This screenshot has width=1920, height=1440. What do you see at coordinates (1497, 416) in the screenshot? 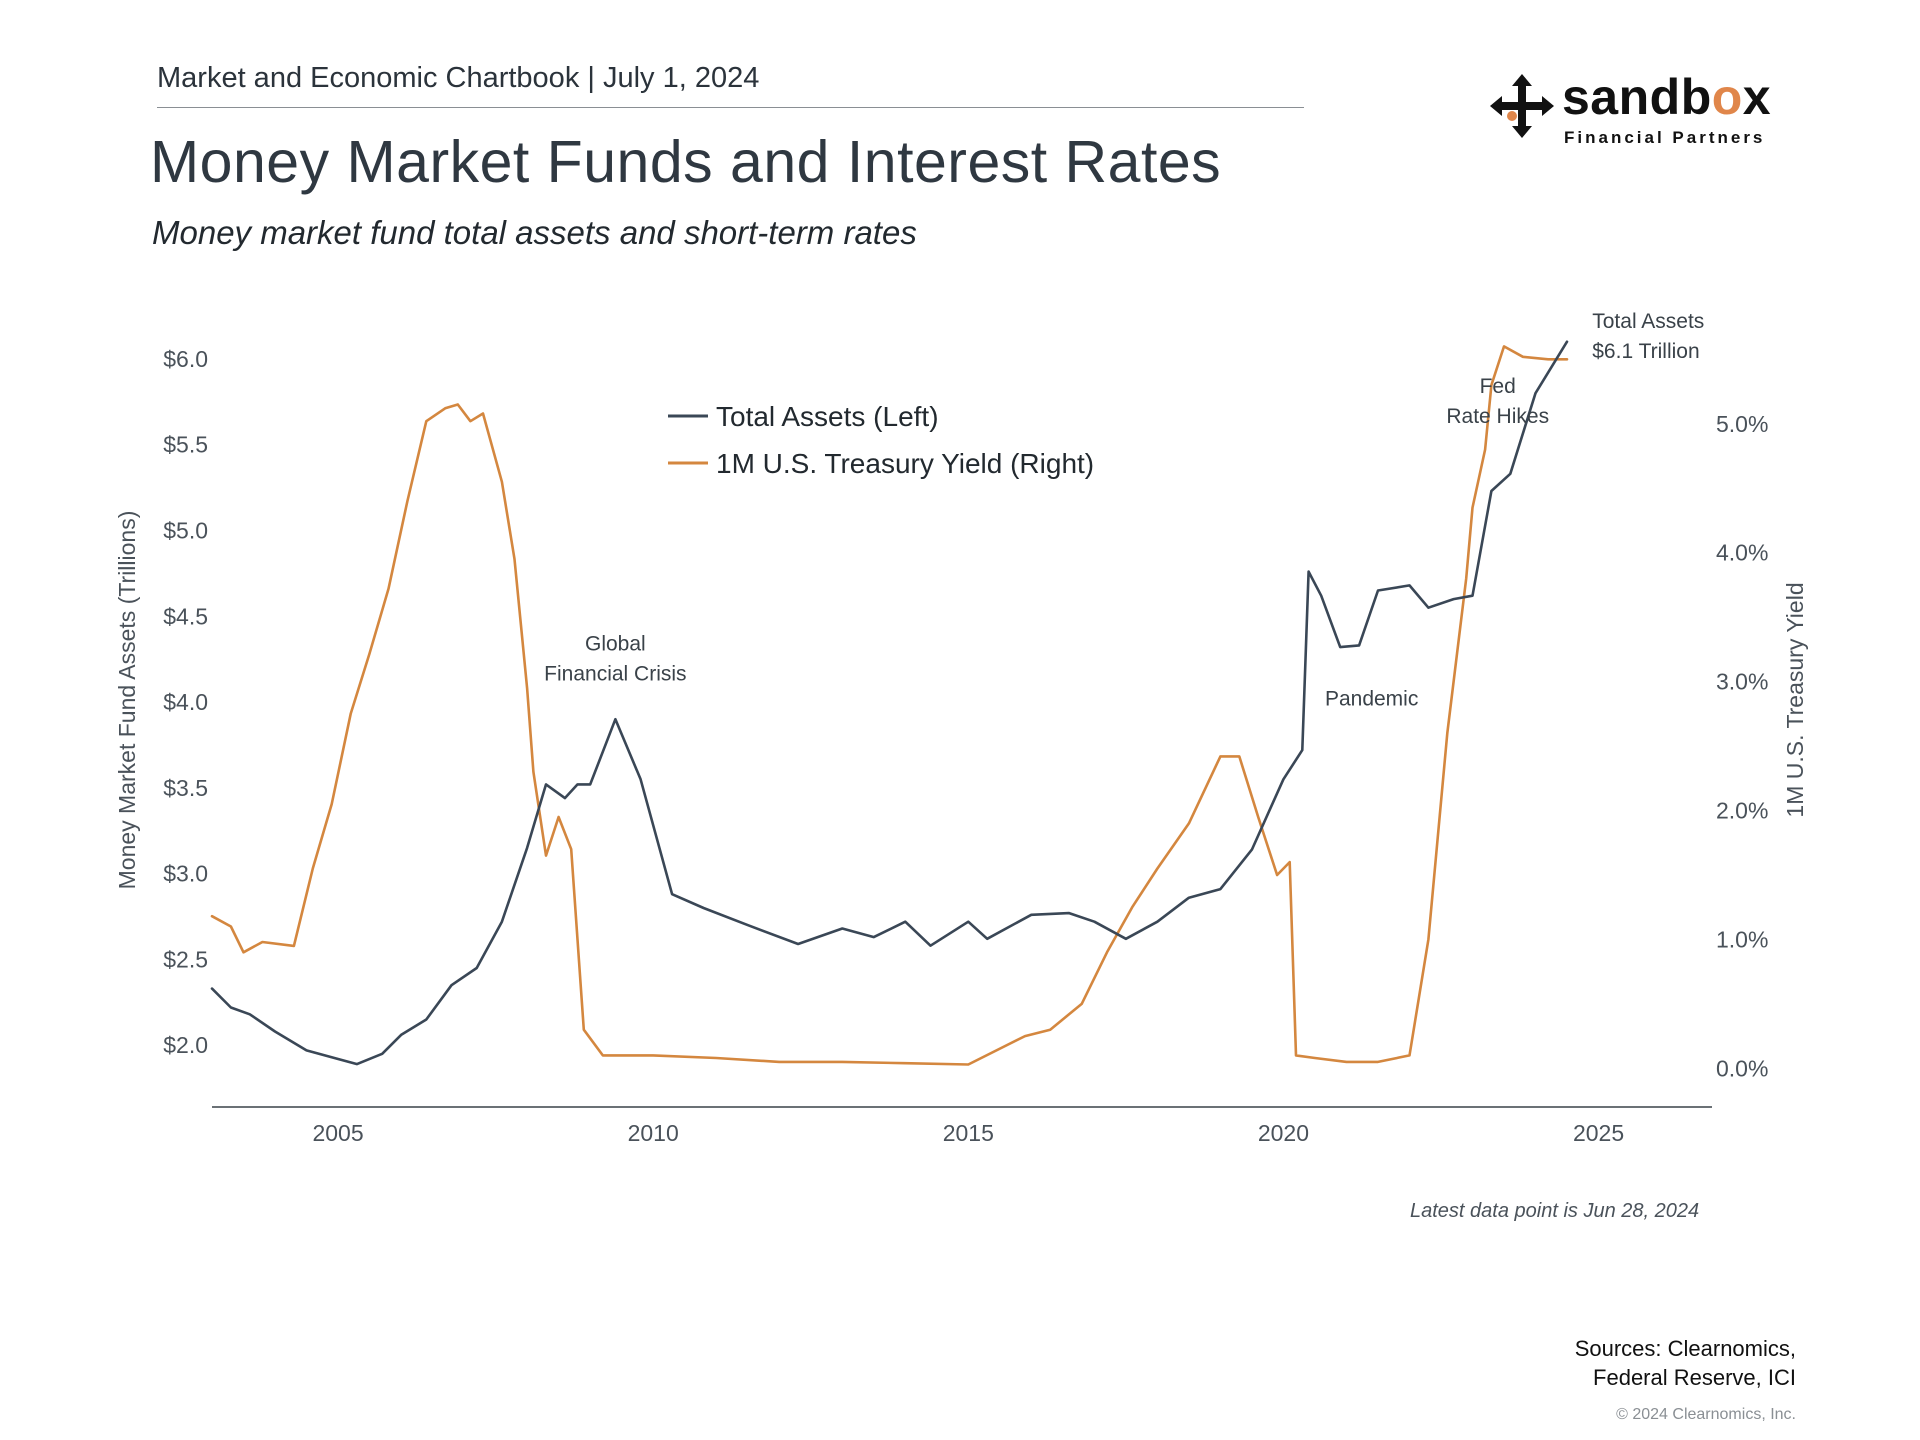
I see `annotation-line: Rate Hikes` at bounding box center [1497, 416].